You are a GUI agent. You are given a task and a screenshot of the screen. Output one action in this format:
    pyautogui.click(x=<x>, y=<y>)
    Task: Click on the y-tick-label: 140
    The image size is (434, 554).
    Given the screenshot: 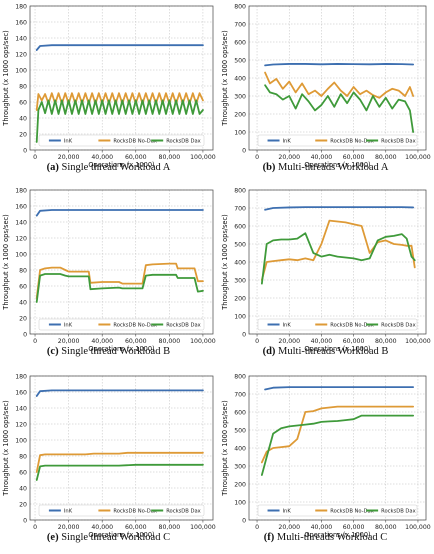 What is the action you would take?
    pyautogui.click(x=21, y=408)
    